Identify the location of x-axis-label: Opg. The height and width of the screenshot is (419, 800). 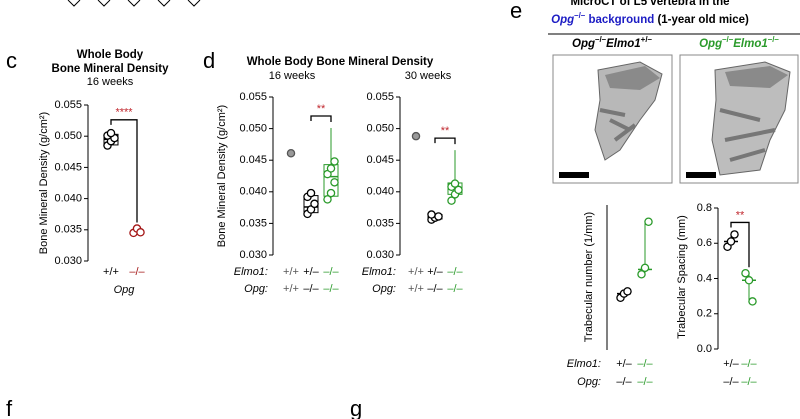
(125, 290).